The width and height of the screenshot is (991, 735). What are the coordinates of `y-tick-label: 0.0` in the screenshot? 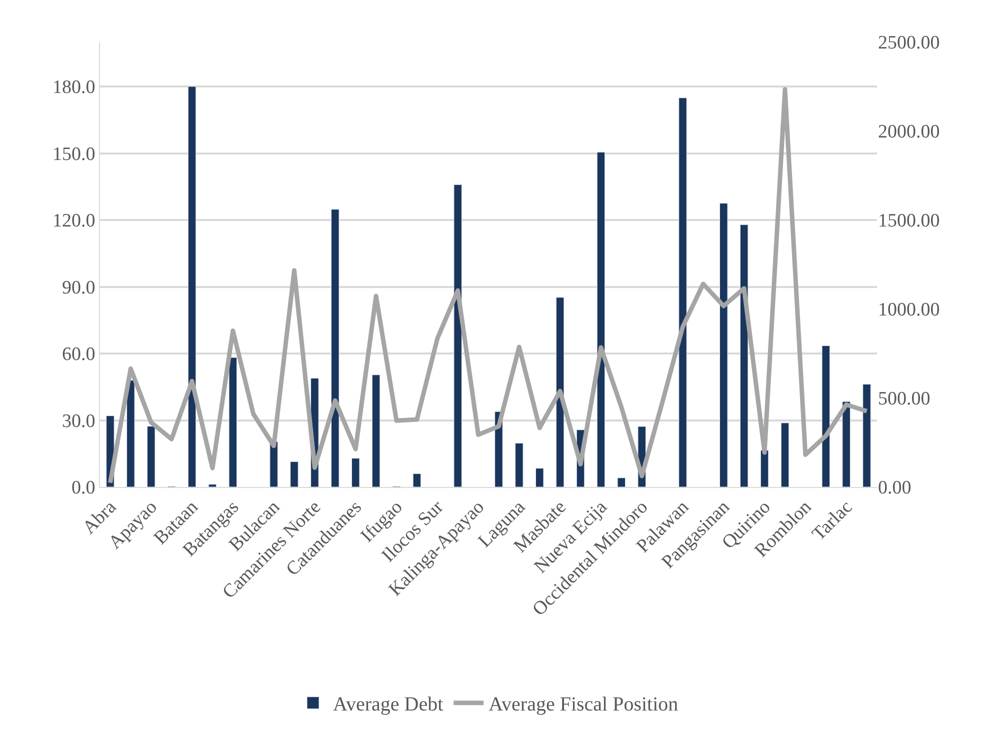 It's located at (83, 488).